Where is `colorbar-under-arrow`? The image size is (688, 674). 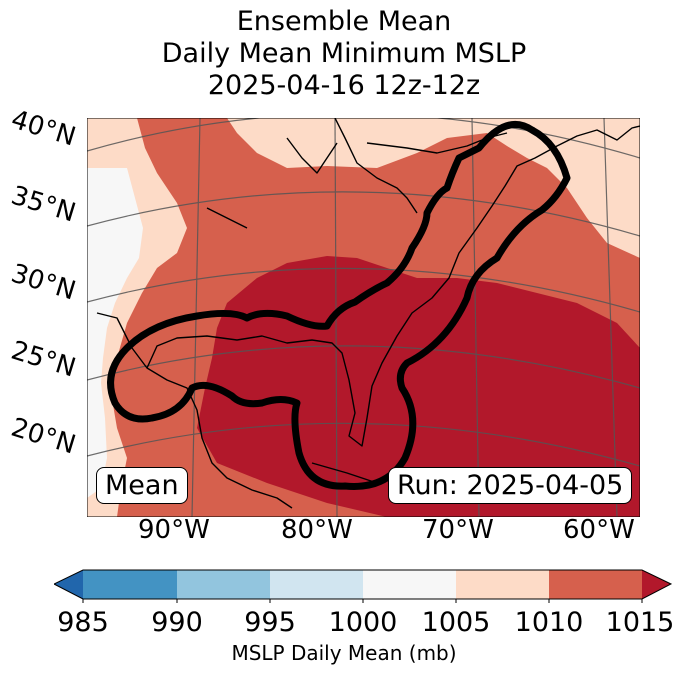 colorbar-under-arrow is located at coordinates (68, 584).